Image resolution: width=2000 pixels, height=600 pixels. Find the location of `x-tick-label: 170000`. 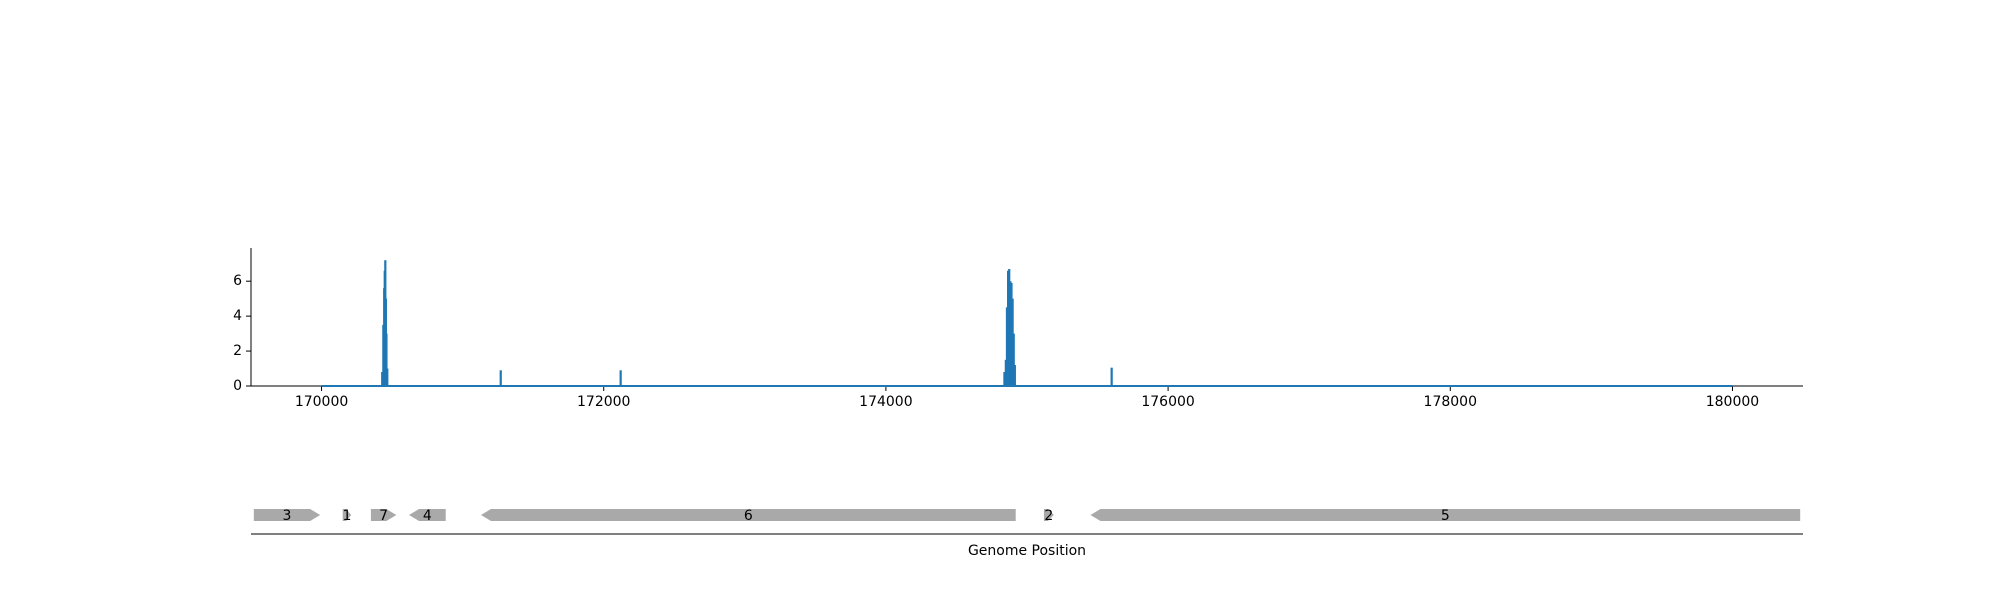

x-tick-label: 170000 is located at coordinates (321, 402).